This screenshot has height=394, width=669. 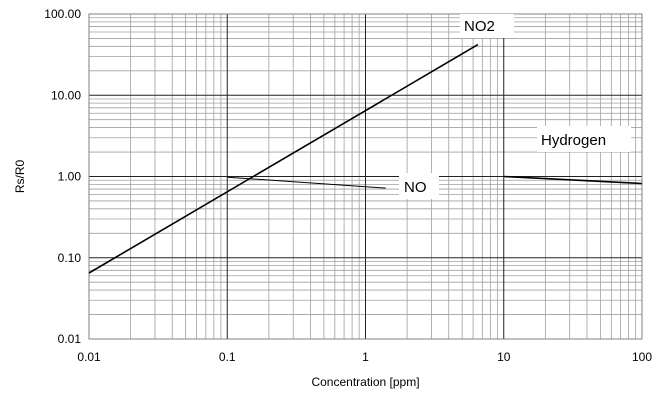 What do you see at coordinates (365, 382) in the screenshot?
I see `x-axis-label: Concentration [ppm]` at bounding box center [365, 382].